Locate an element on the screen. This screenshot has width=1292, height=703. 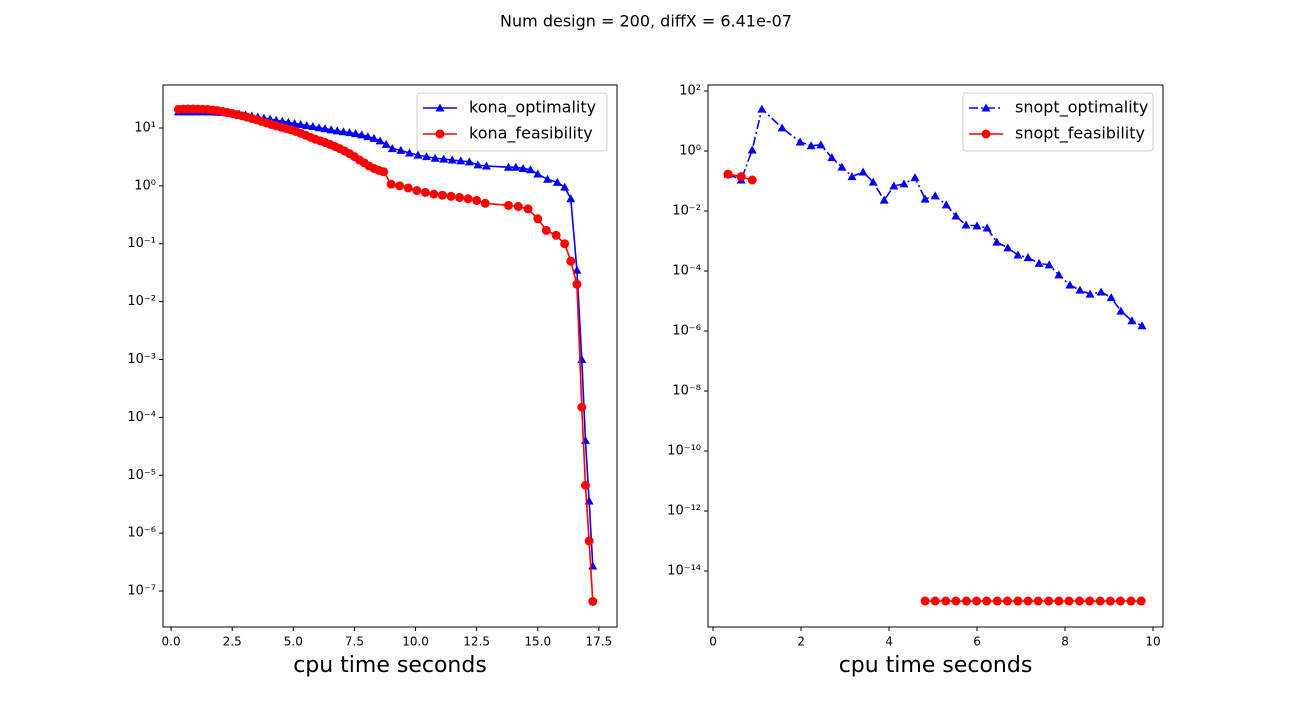
legend-label: snopt_feasibility is located at coordinates (1080, 134).